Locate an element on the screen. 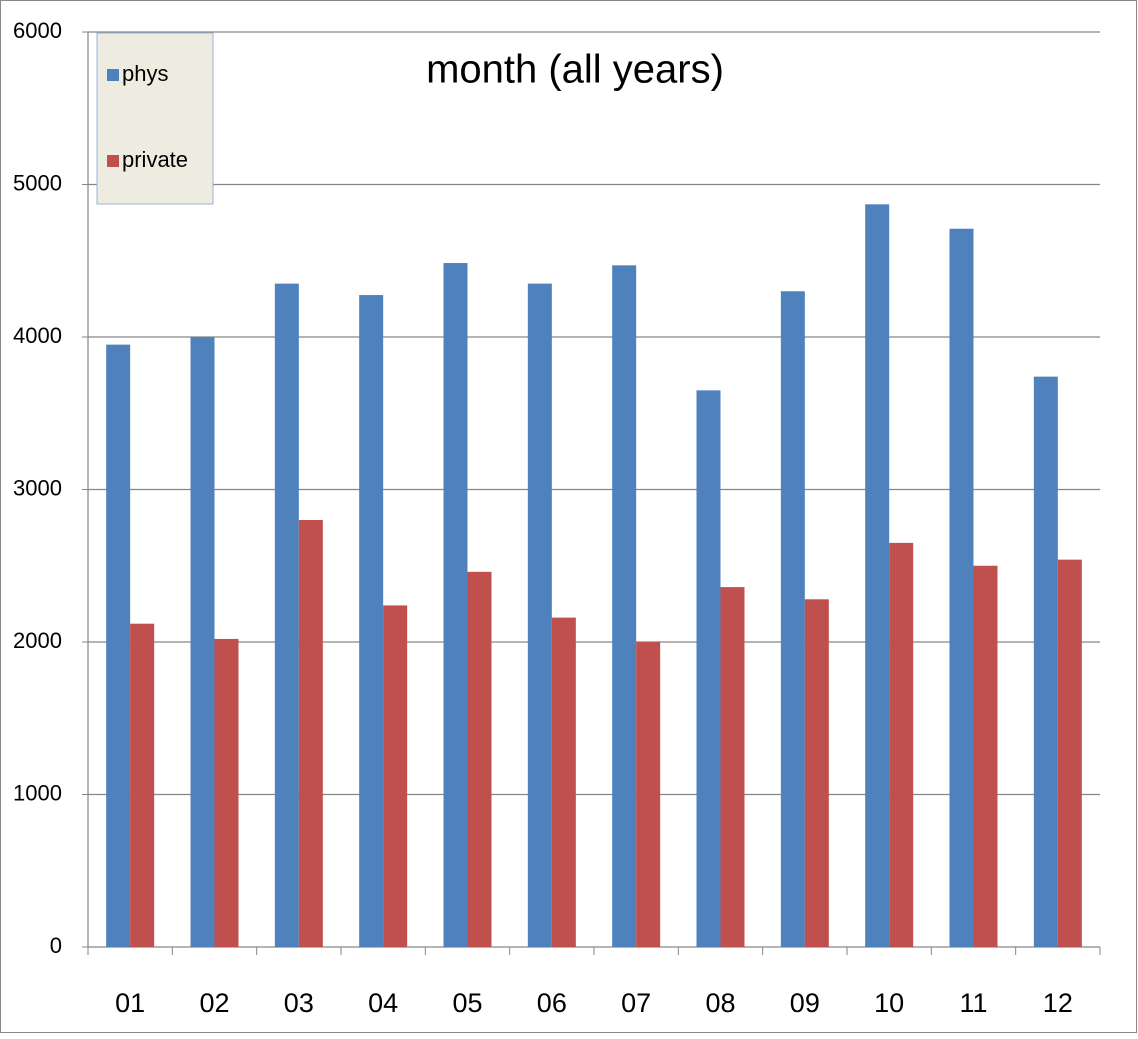 Image resolution: width=1138 pixels, height=1039 pixels. legend-label: phys is located at coordinates (145, 73).